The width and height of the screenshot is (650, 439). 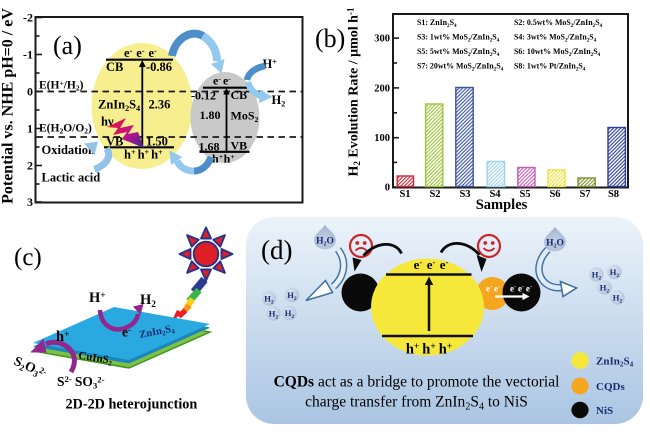 I want to click on svg-text: 200, so click(x=382, y=88).